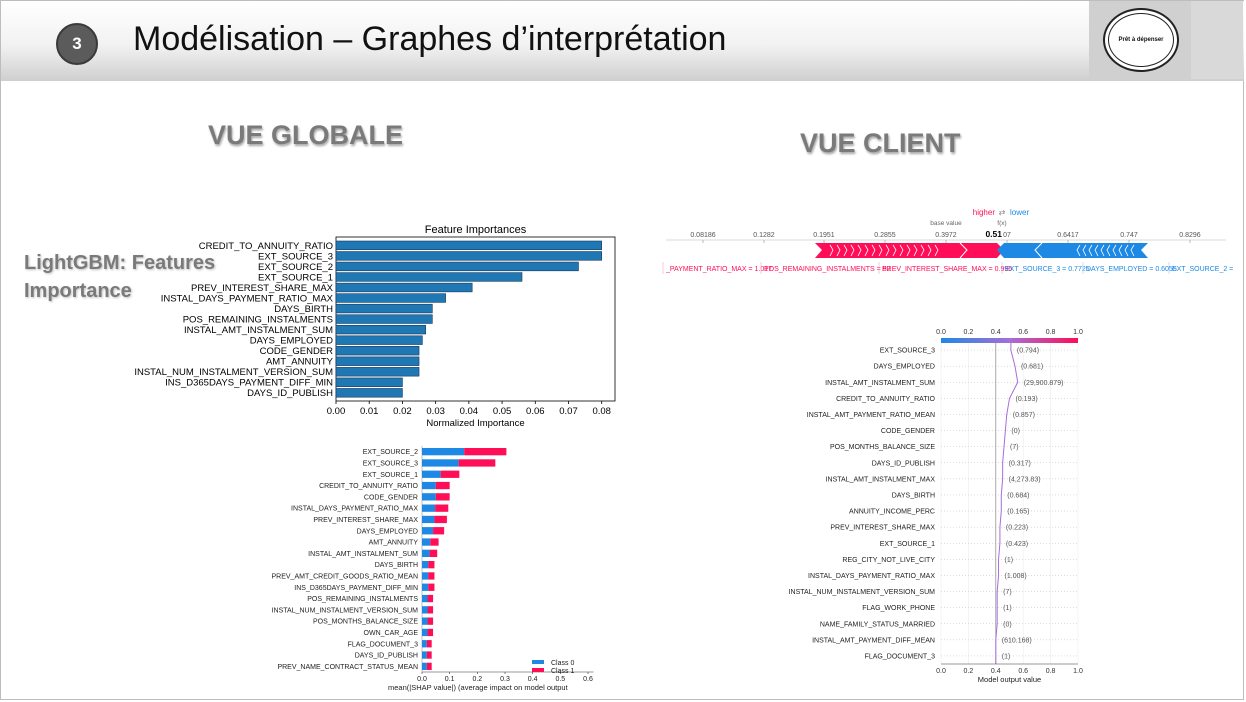  I want to click on decision-top-tick-label: 0.4, so click(996, 332).